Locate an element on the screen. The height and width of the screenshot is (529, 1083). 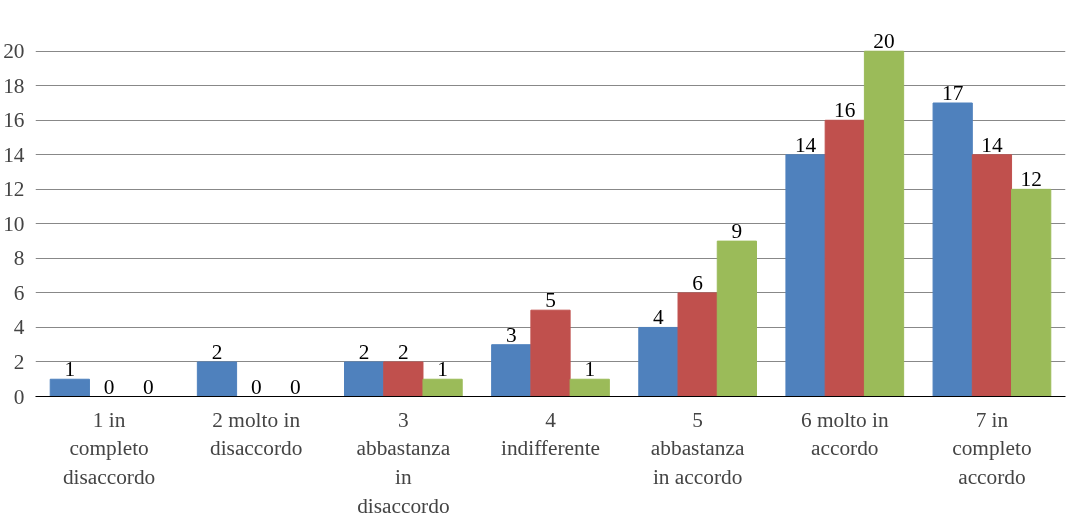
x-tick-label: 2 molto in disaccordo is located at coordinates (256, 434).